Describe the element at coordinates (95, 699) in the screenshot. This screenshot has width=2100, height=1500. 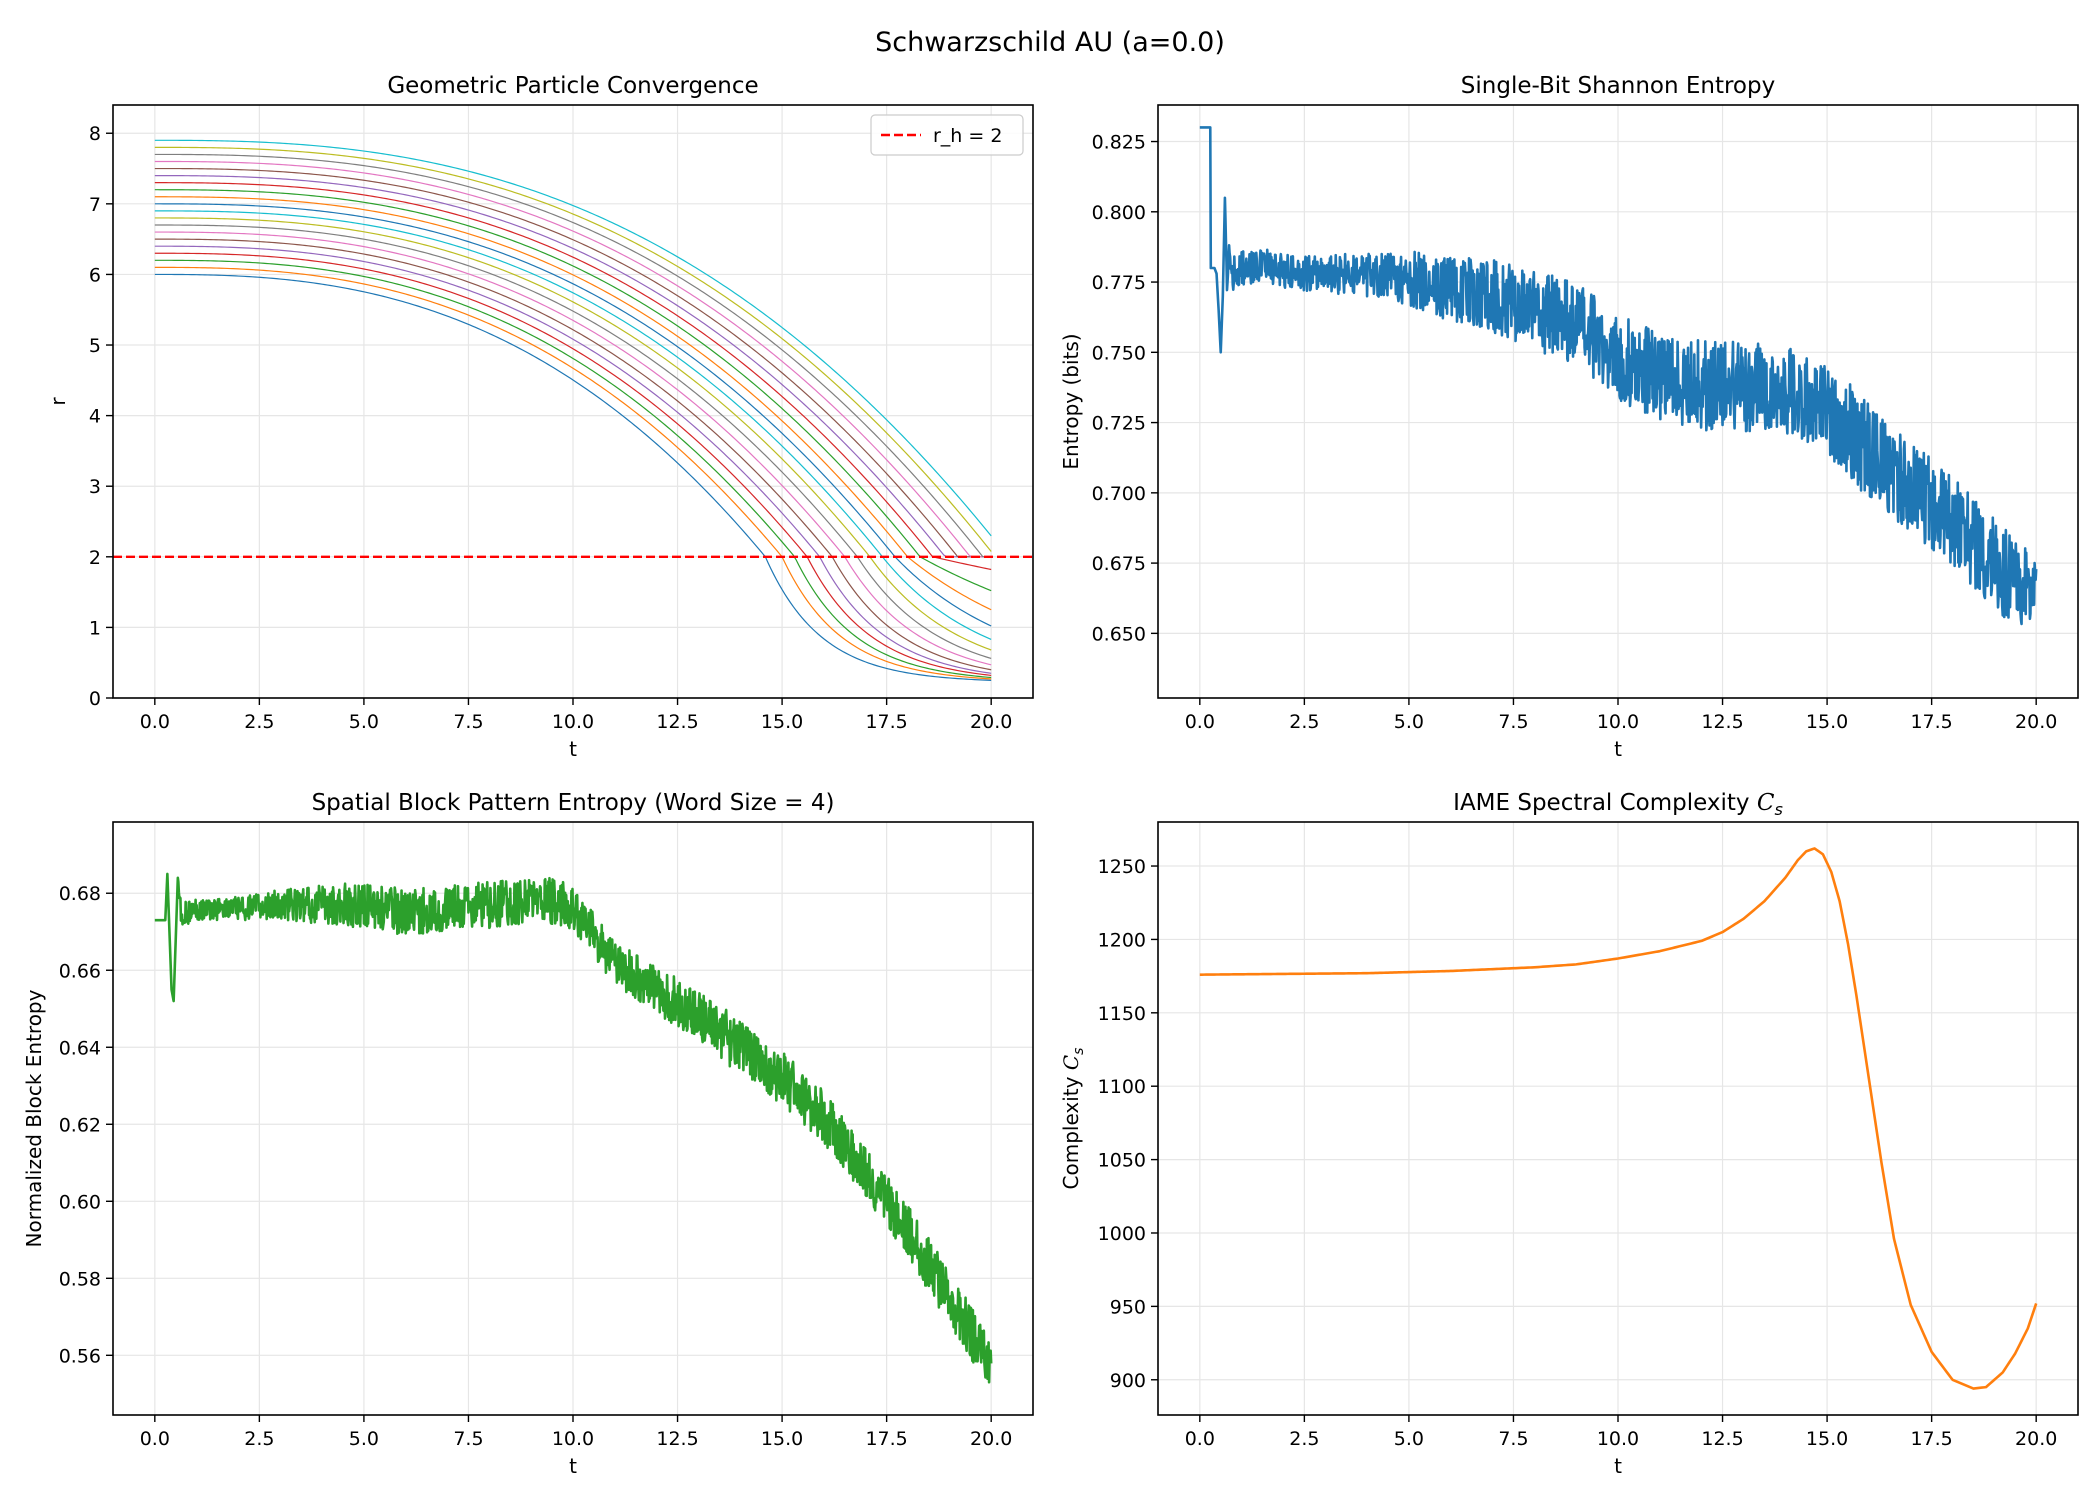
I see `y-tick-label: 0` at that location.